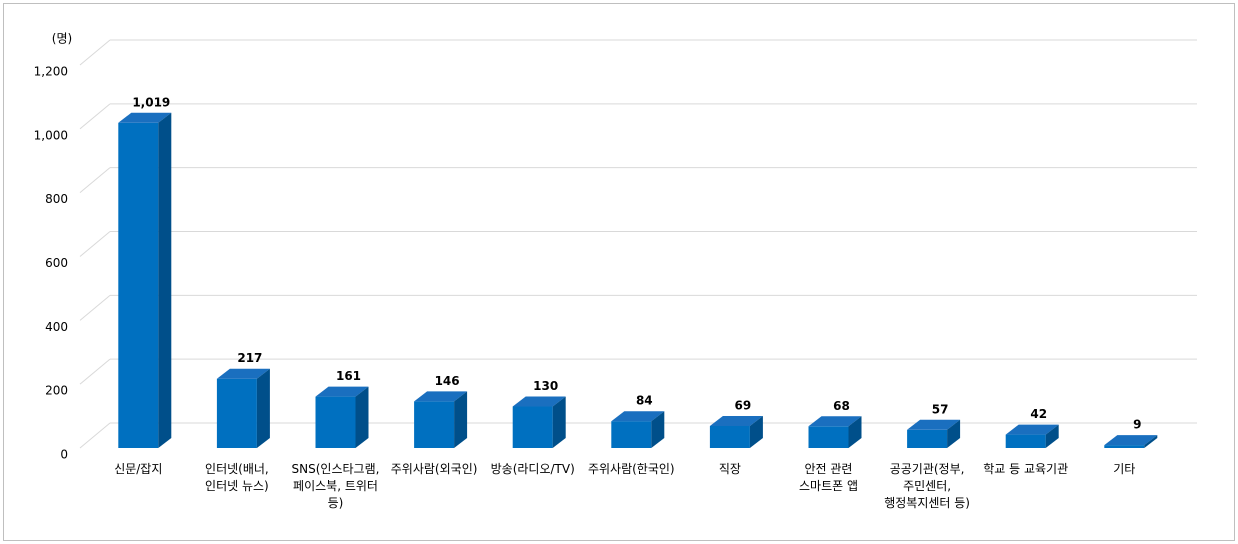 Image resolution: width=1238 pixels, height=544 pixels. Describe the element at coordinates (348, 376) in the screenshot. I see `value-label: 161` at that location.